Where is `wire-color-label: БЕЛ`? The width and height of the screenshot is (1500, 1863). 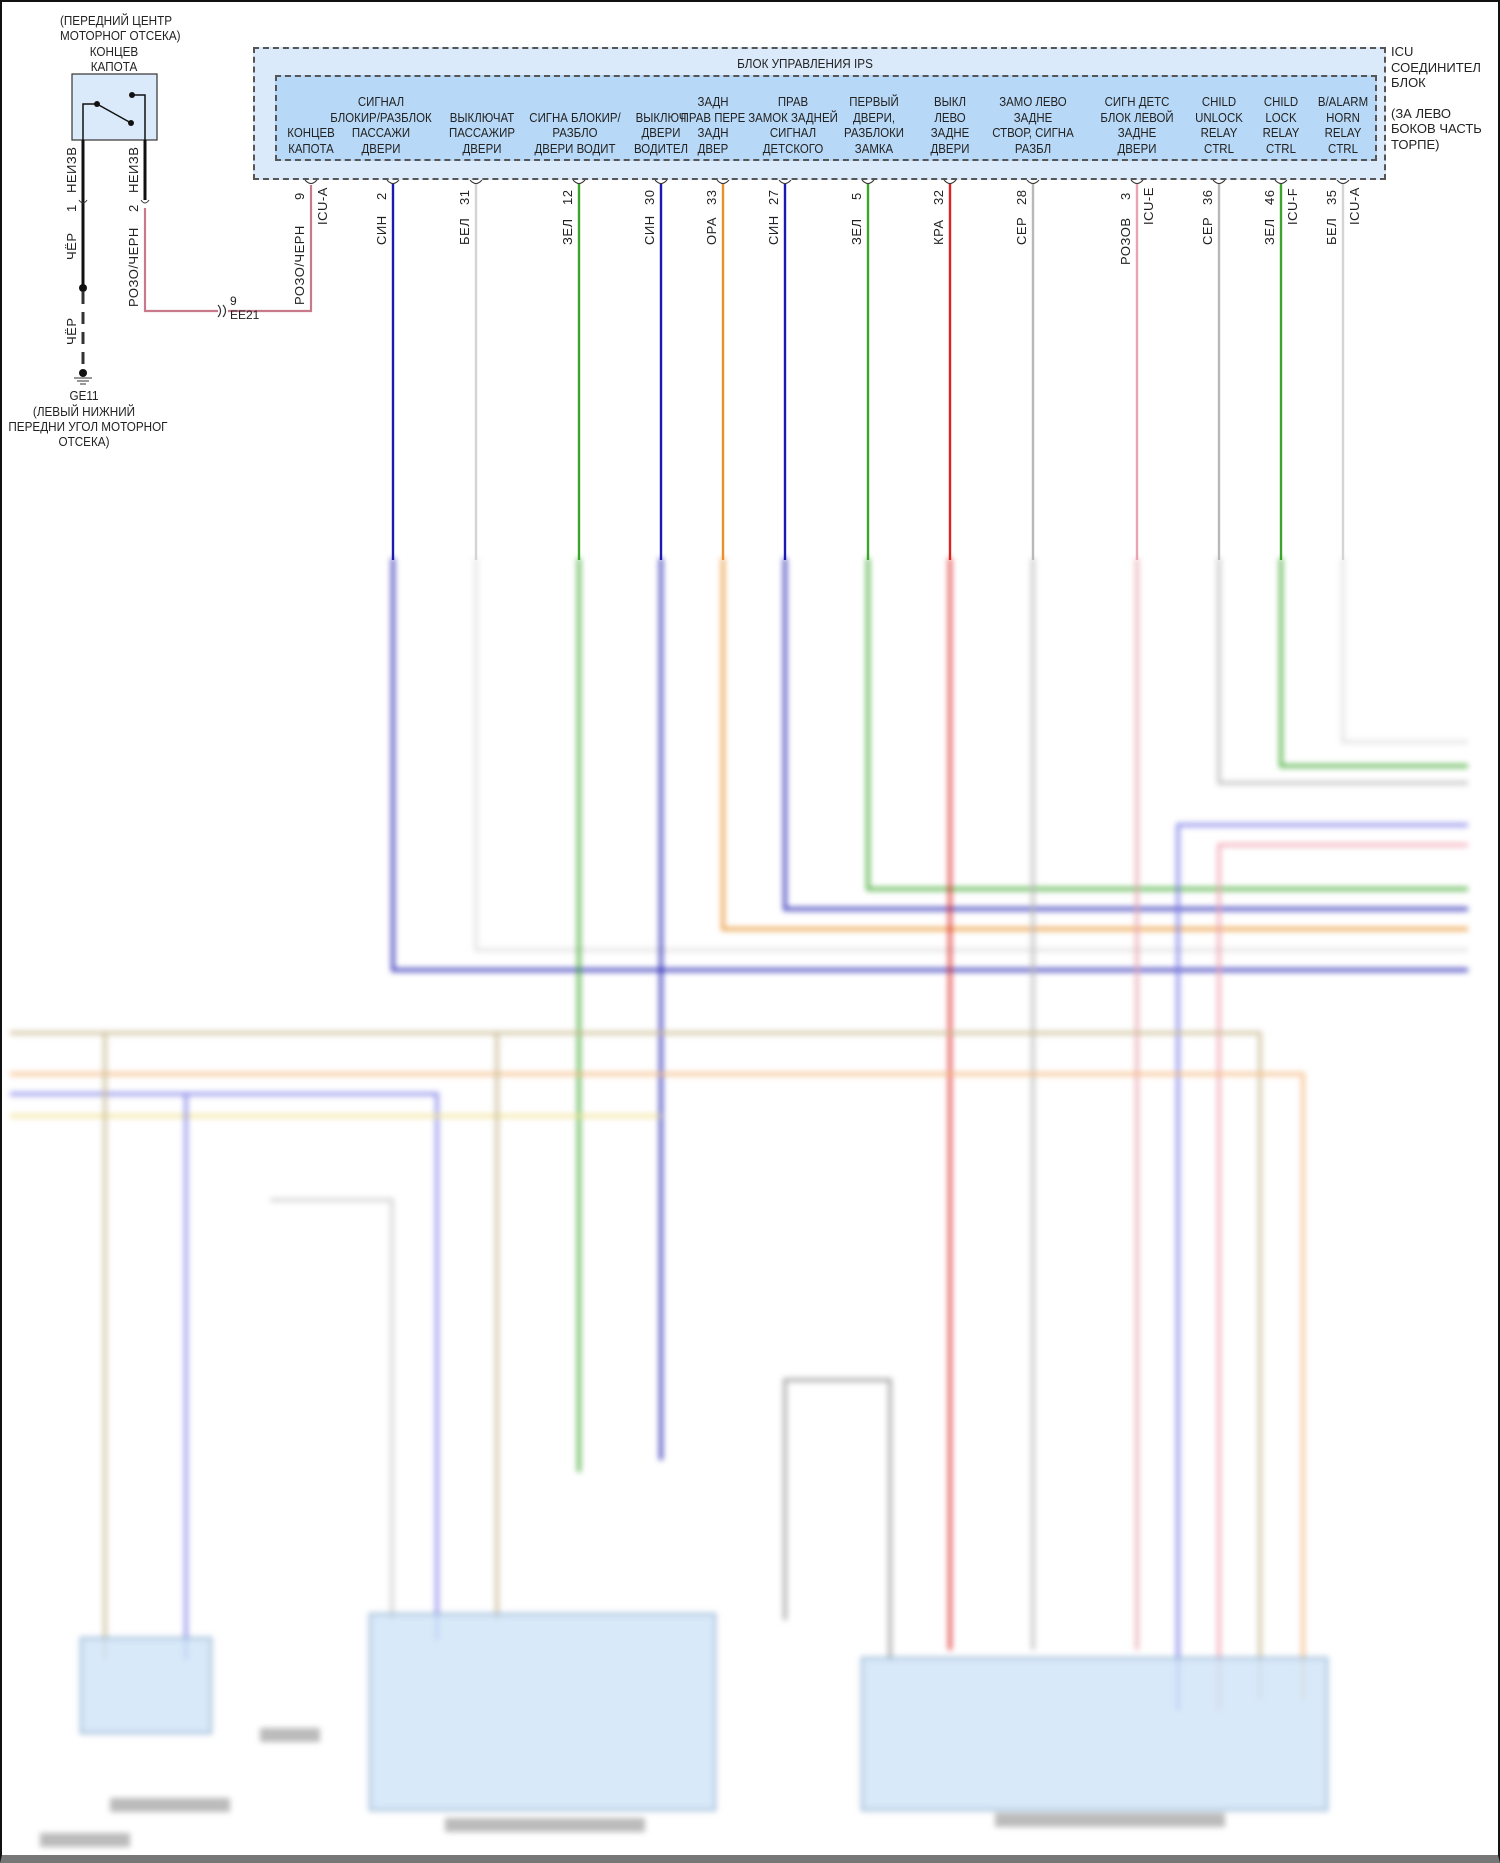 wire-color-label: БЕЛ is located at coordinates (464, 231).